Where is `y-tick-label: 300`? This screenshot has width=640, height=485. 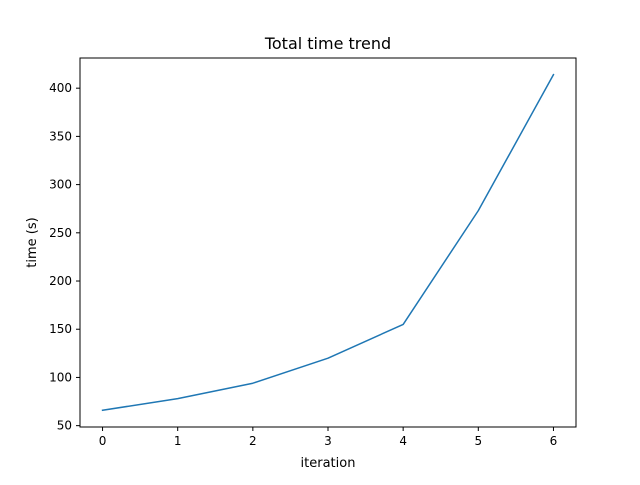 y-tick-label: 300 is located at coordinates (60, 185).